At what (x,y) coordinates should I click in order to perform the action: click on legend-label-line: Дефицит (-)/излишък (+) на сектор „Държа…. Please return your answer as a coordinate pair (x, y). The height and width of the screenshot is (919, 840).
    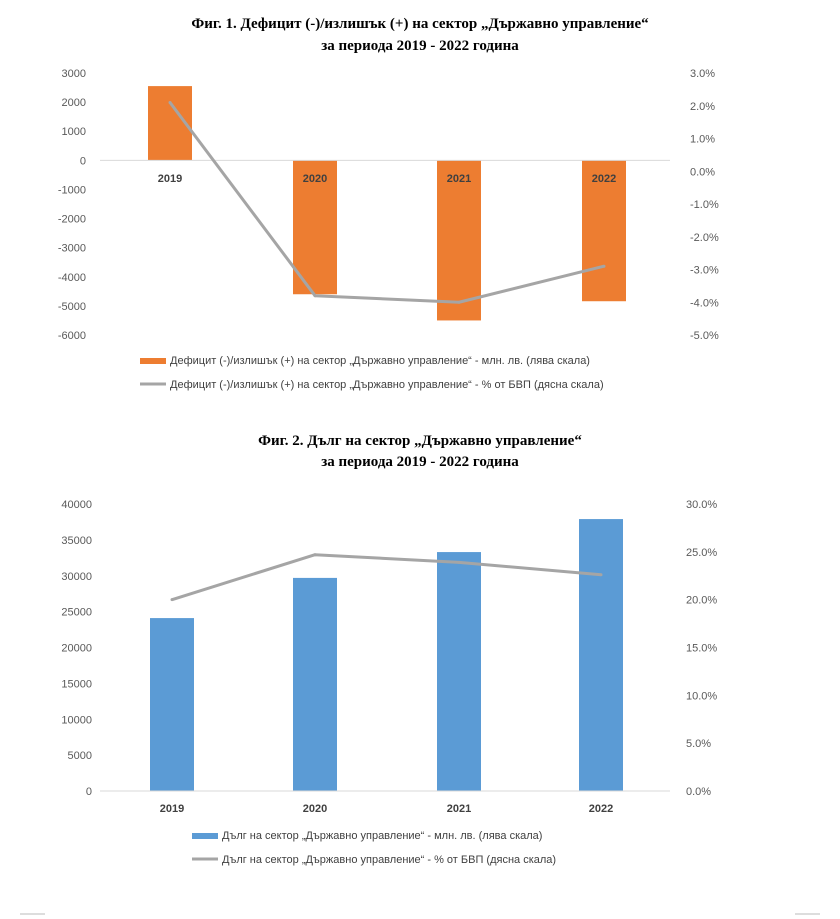
    Looking at the image, I should click on (387, 385).